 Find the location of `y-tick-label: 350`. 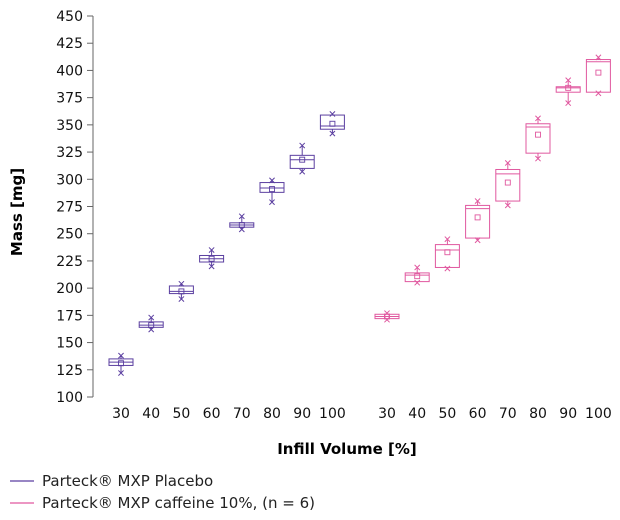

y-tick-label: 350 is located at coordinates (69, 126).